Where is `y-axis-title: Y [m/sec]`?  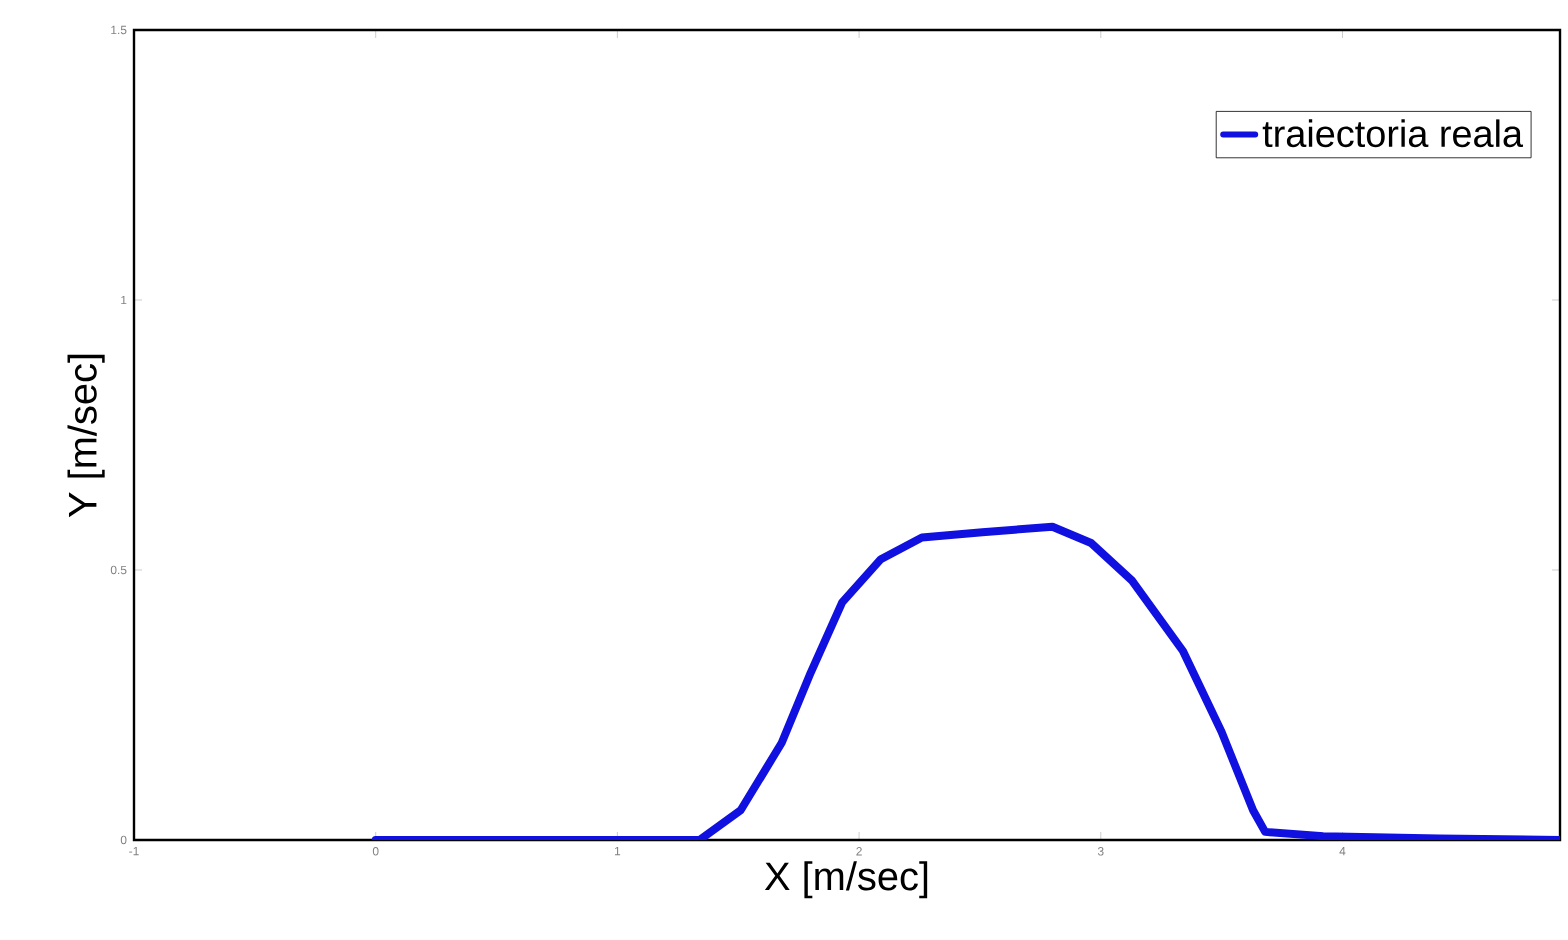
y-axis-title: Y [m/sec] is located at coordinates (86, 436).